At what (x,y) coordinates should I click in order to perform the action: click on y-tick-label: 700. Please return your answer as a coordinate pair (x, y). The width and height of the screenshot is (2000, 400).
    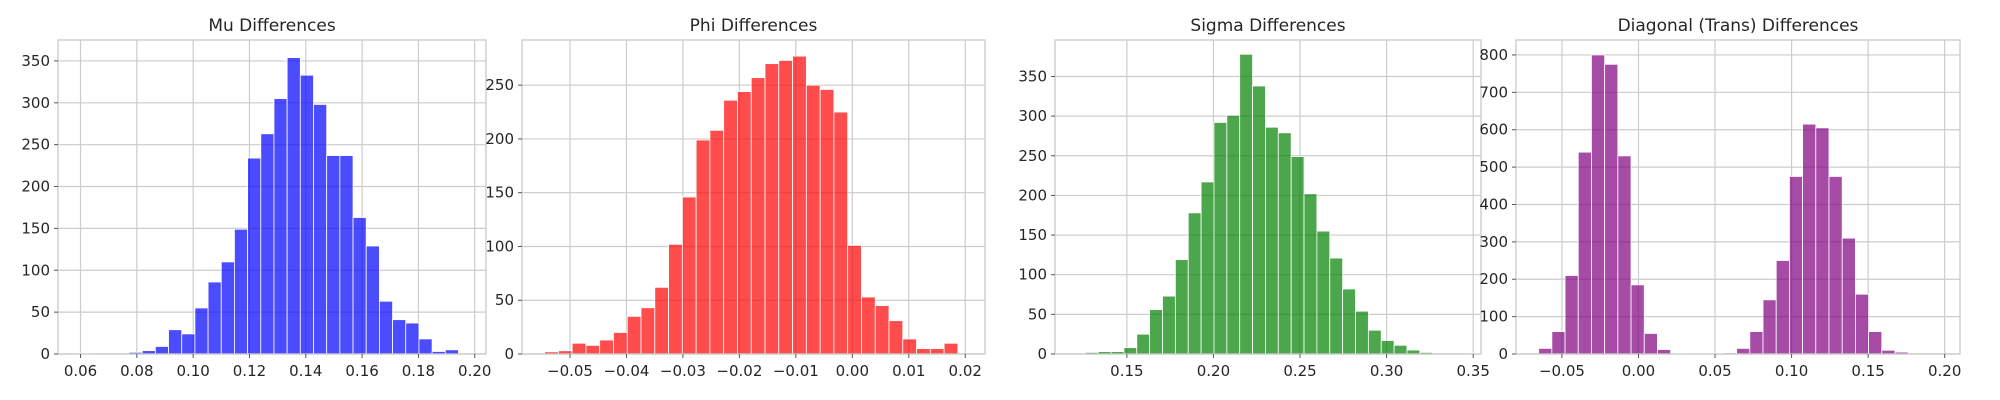
    Looking at the image, I should click on (1493, 92).